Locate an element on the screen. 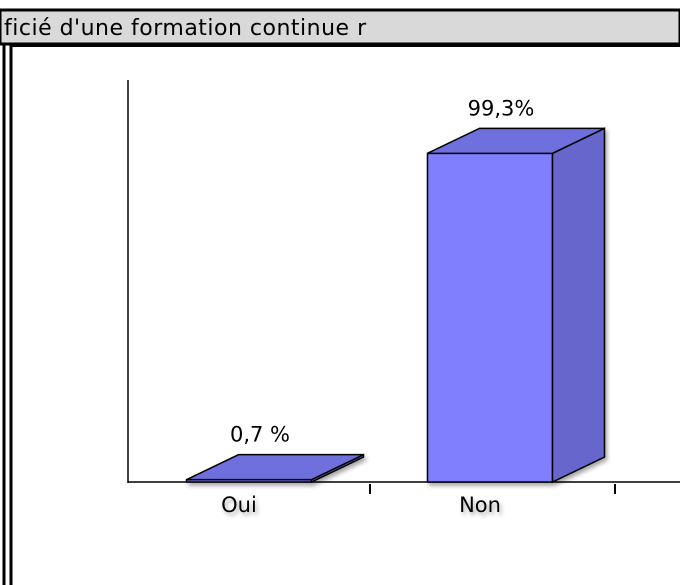  bar-side is located at coordinates (578, 305).